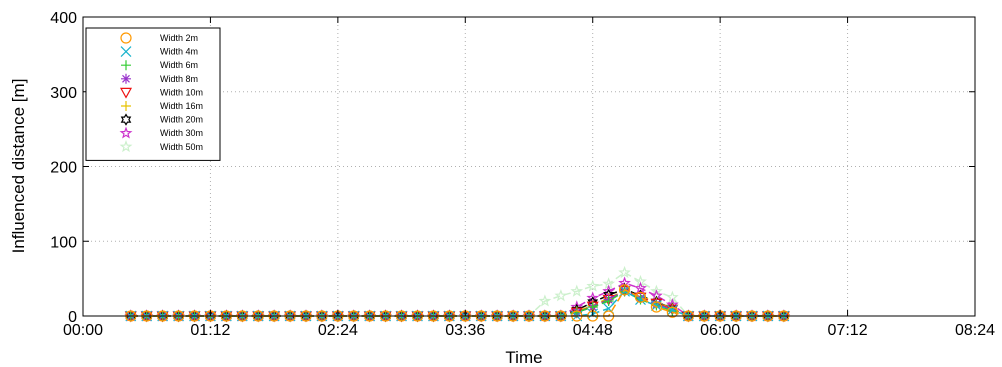 The width and height of the screenshot is (1002, 367). What do you see at coordinates (83, 330) in the screenshot?
I see `x-tick-label: 00:00` at bounding box center [83, 330].